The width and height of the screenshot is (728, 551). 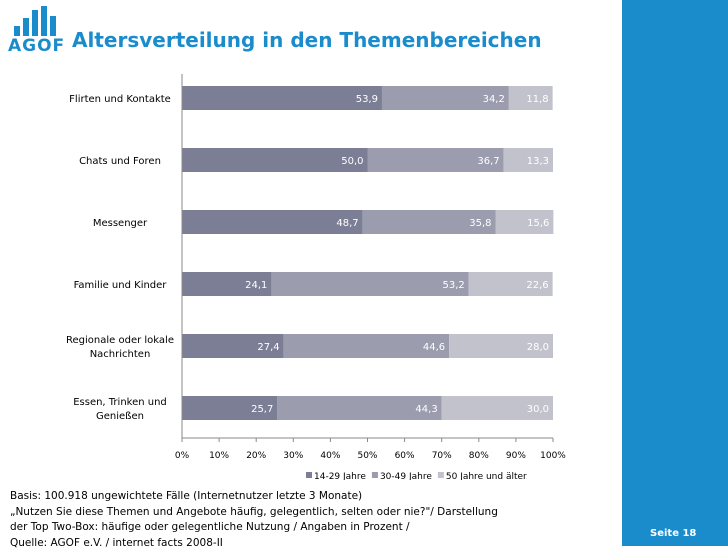 What do you see at coordinates (426, 409) in the screenshot?
I see `data-label: 44,3` at bounding box center [426, 409].